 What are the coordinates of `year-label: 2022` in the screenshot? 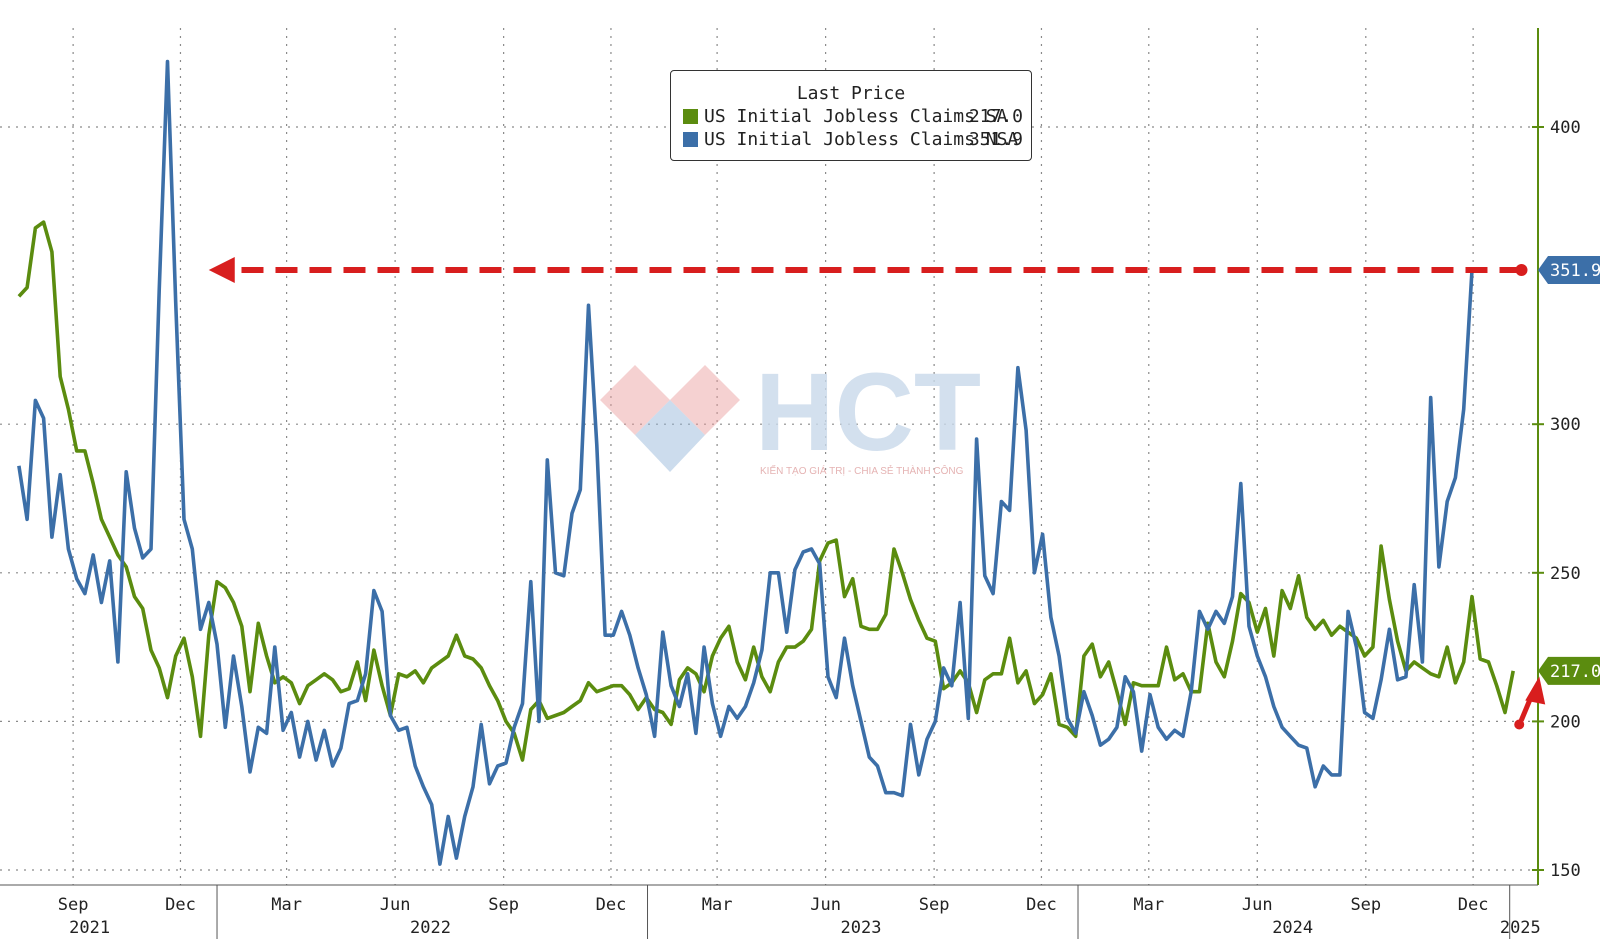 It's located at (430, 928).